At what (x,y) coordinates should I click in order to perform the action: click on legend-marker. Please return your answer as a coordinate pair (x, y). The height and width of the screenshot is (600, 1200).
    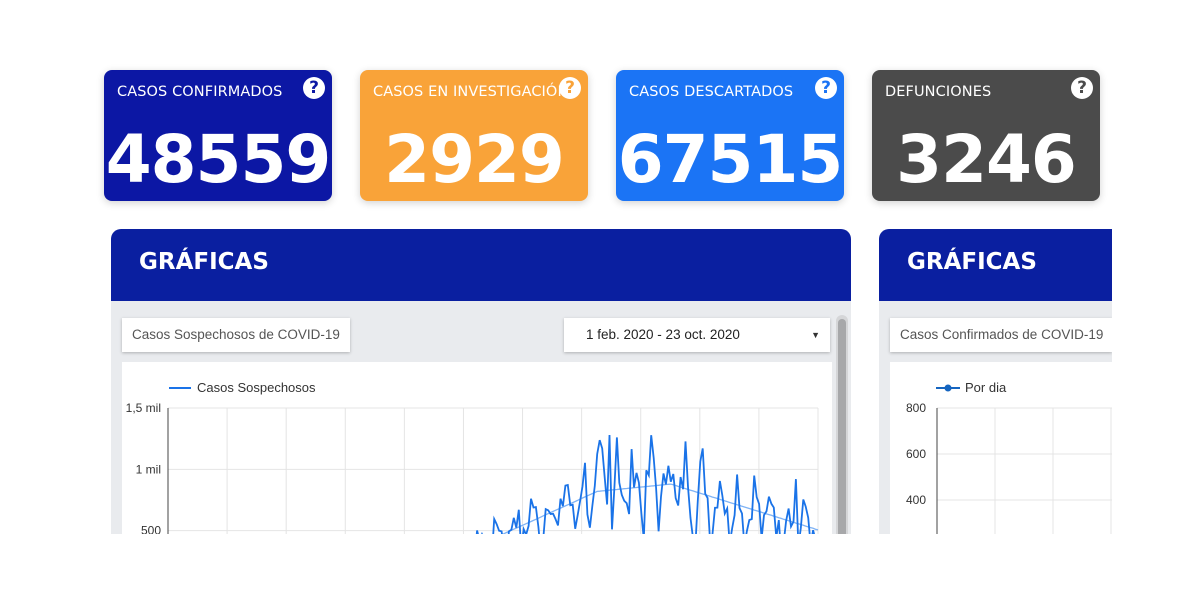
    Looking at the image, I should click on (948, 388).